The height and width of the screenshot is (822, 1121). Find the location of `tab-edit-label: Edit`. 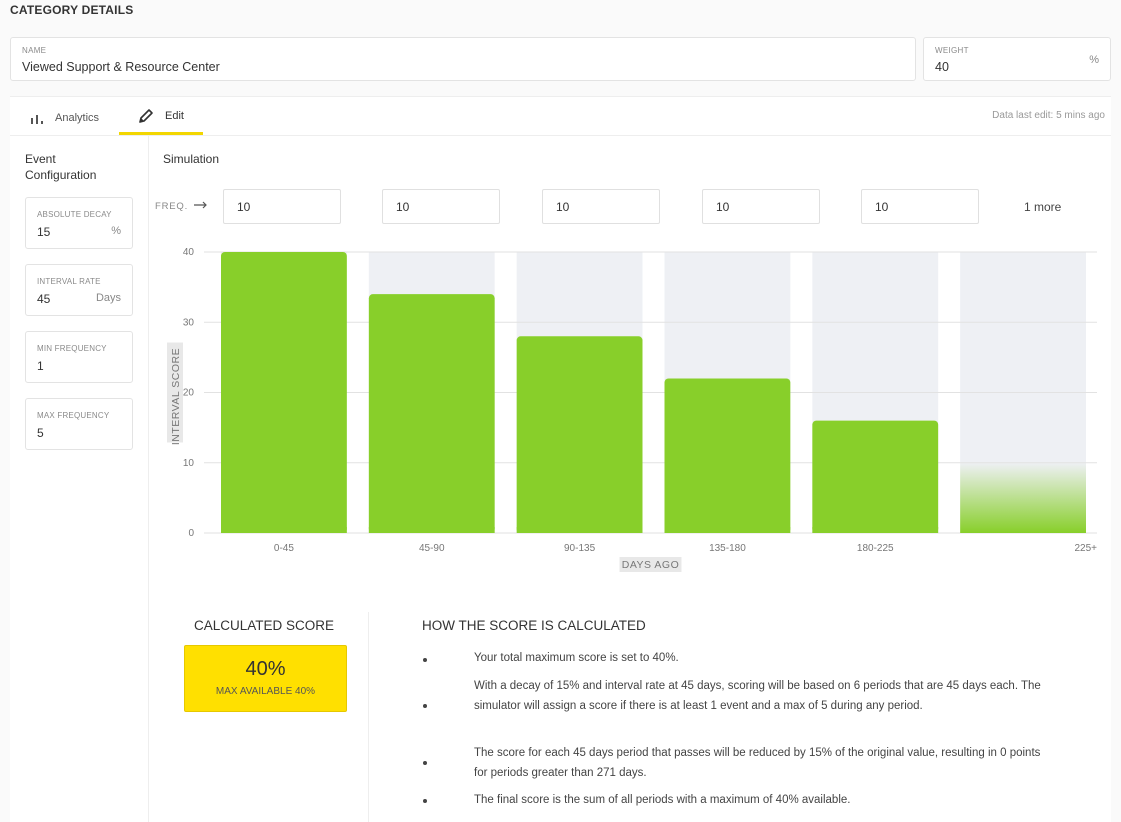

tab-edit-label: Edit is located at coordinates (174, 116).